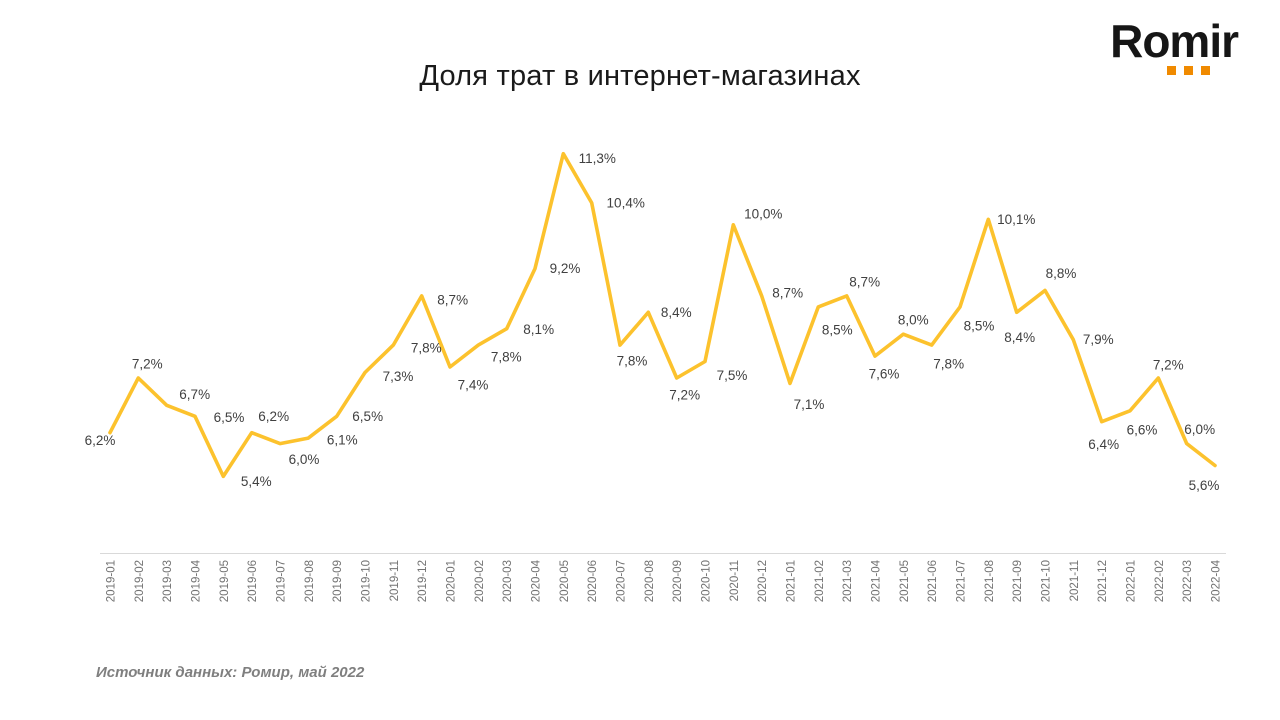 Image resolution: width=1280 pixels, height=720 pixels. Describe the element at coordinates (962, 581) in the screenshot. I see `x-axis-tick-label: 2021-07` at that location.